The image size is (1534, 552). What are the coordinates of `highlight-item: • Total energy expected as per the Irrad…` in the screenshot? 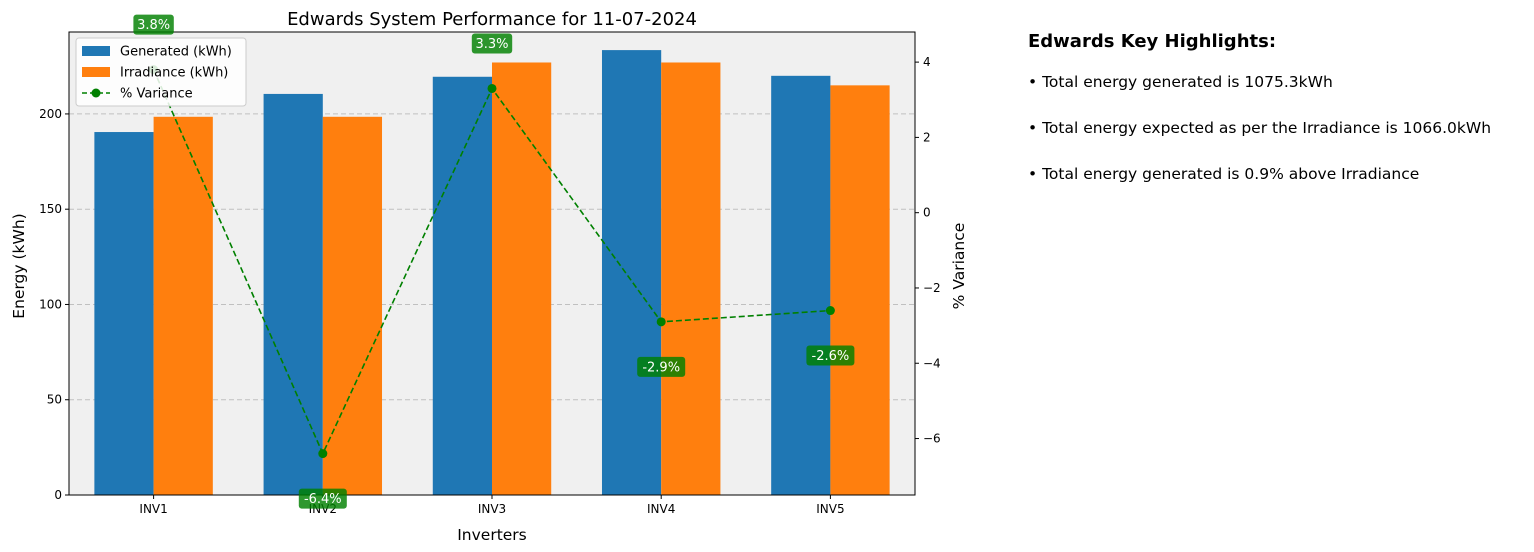 It's located at (1260, 128).